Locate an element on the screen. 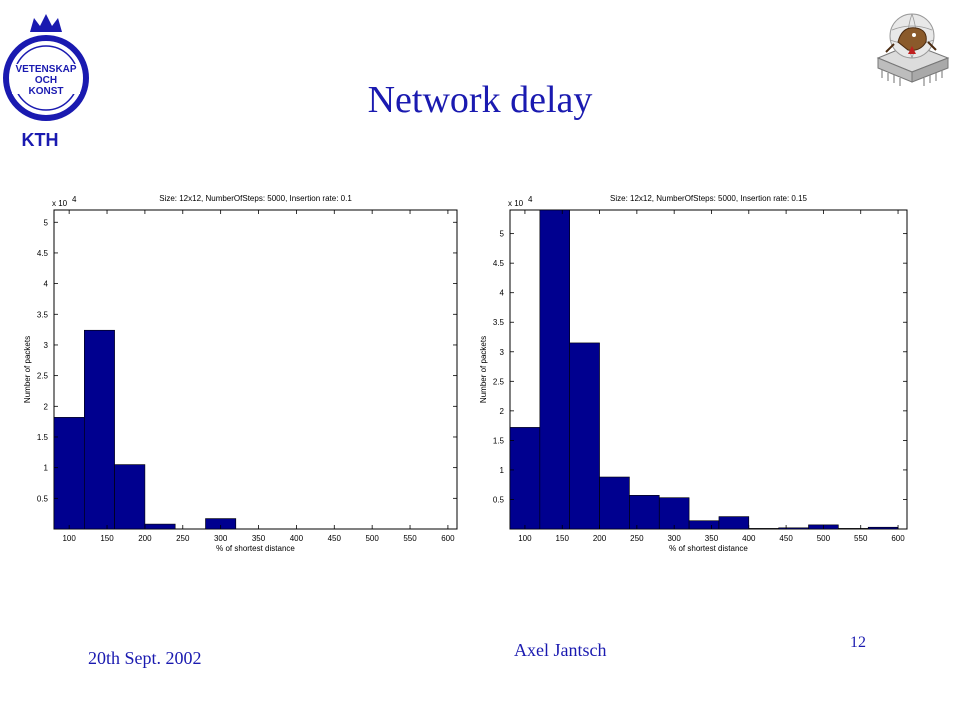 The image size is (960, 720). slide-title: Network delay is located at coordinates (480, 100).